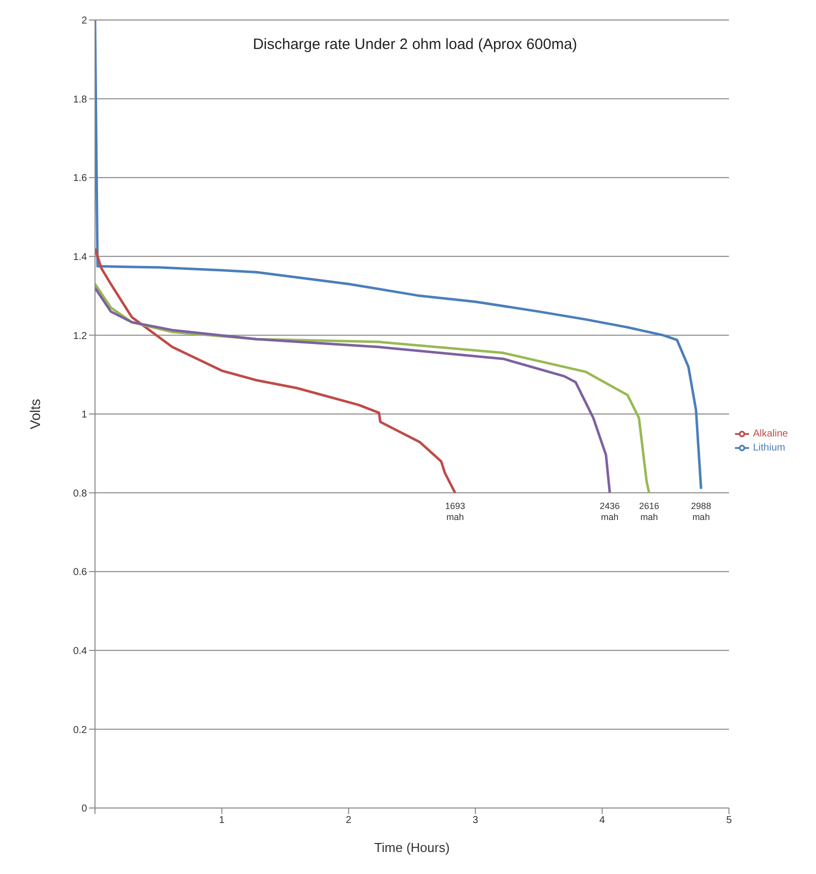  I want to click on y-tick-label: 1.8, so click(80, 100).